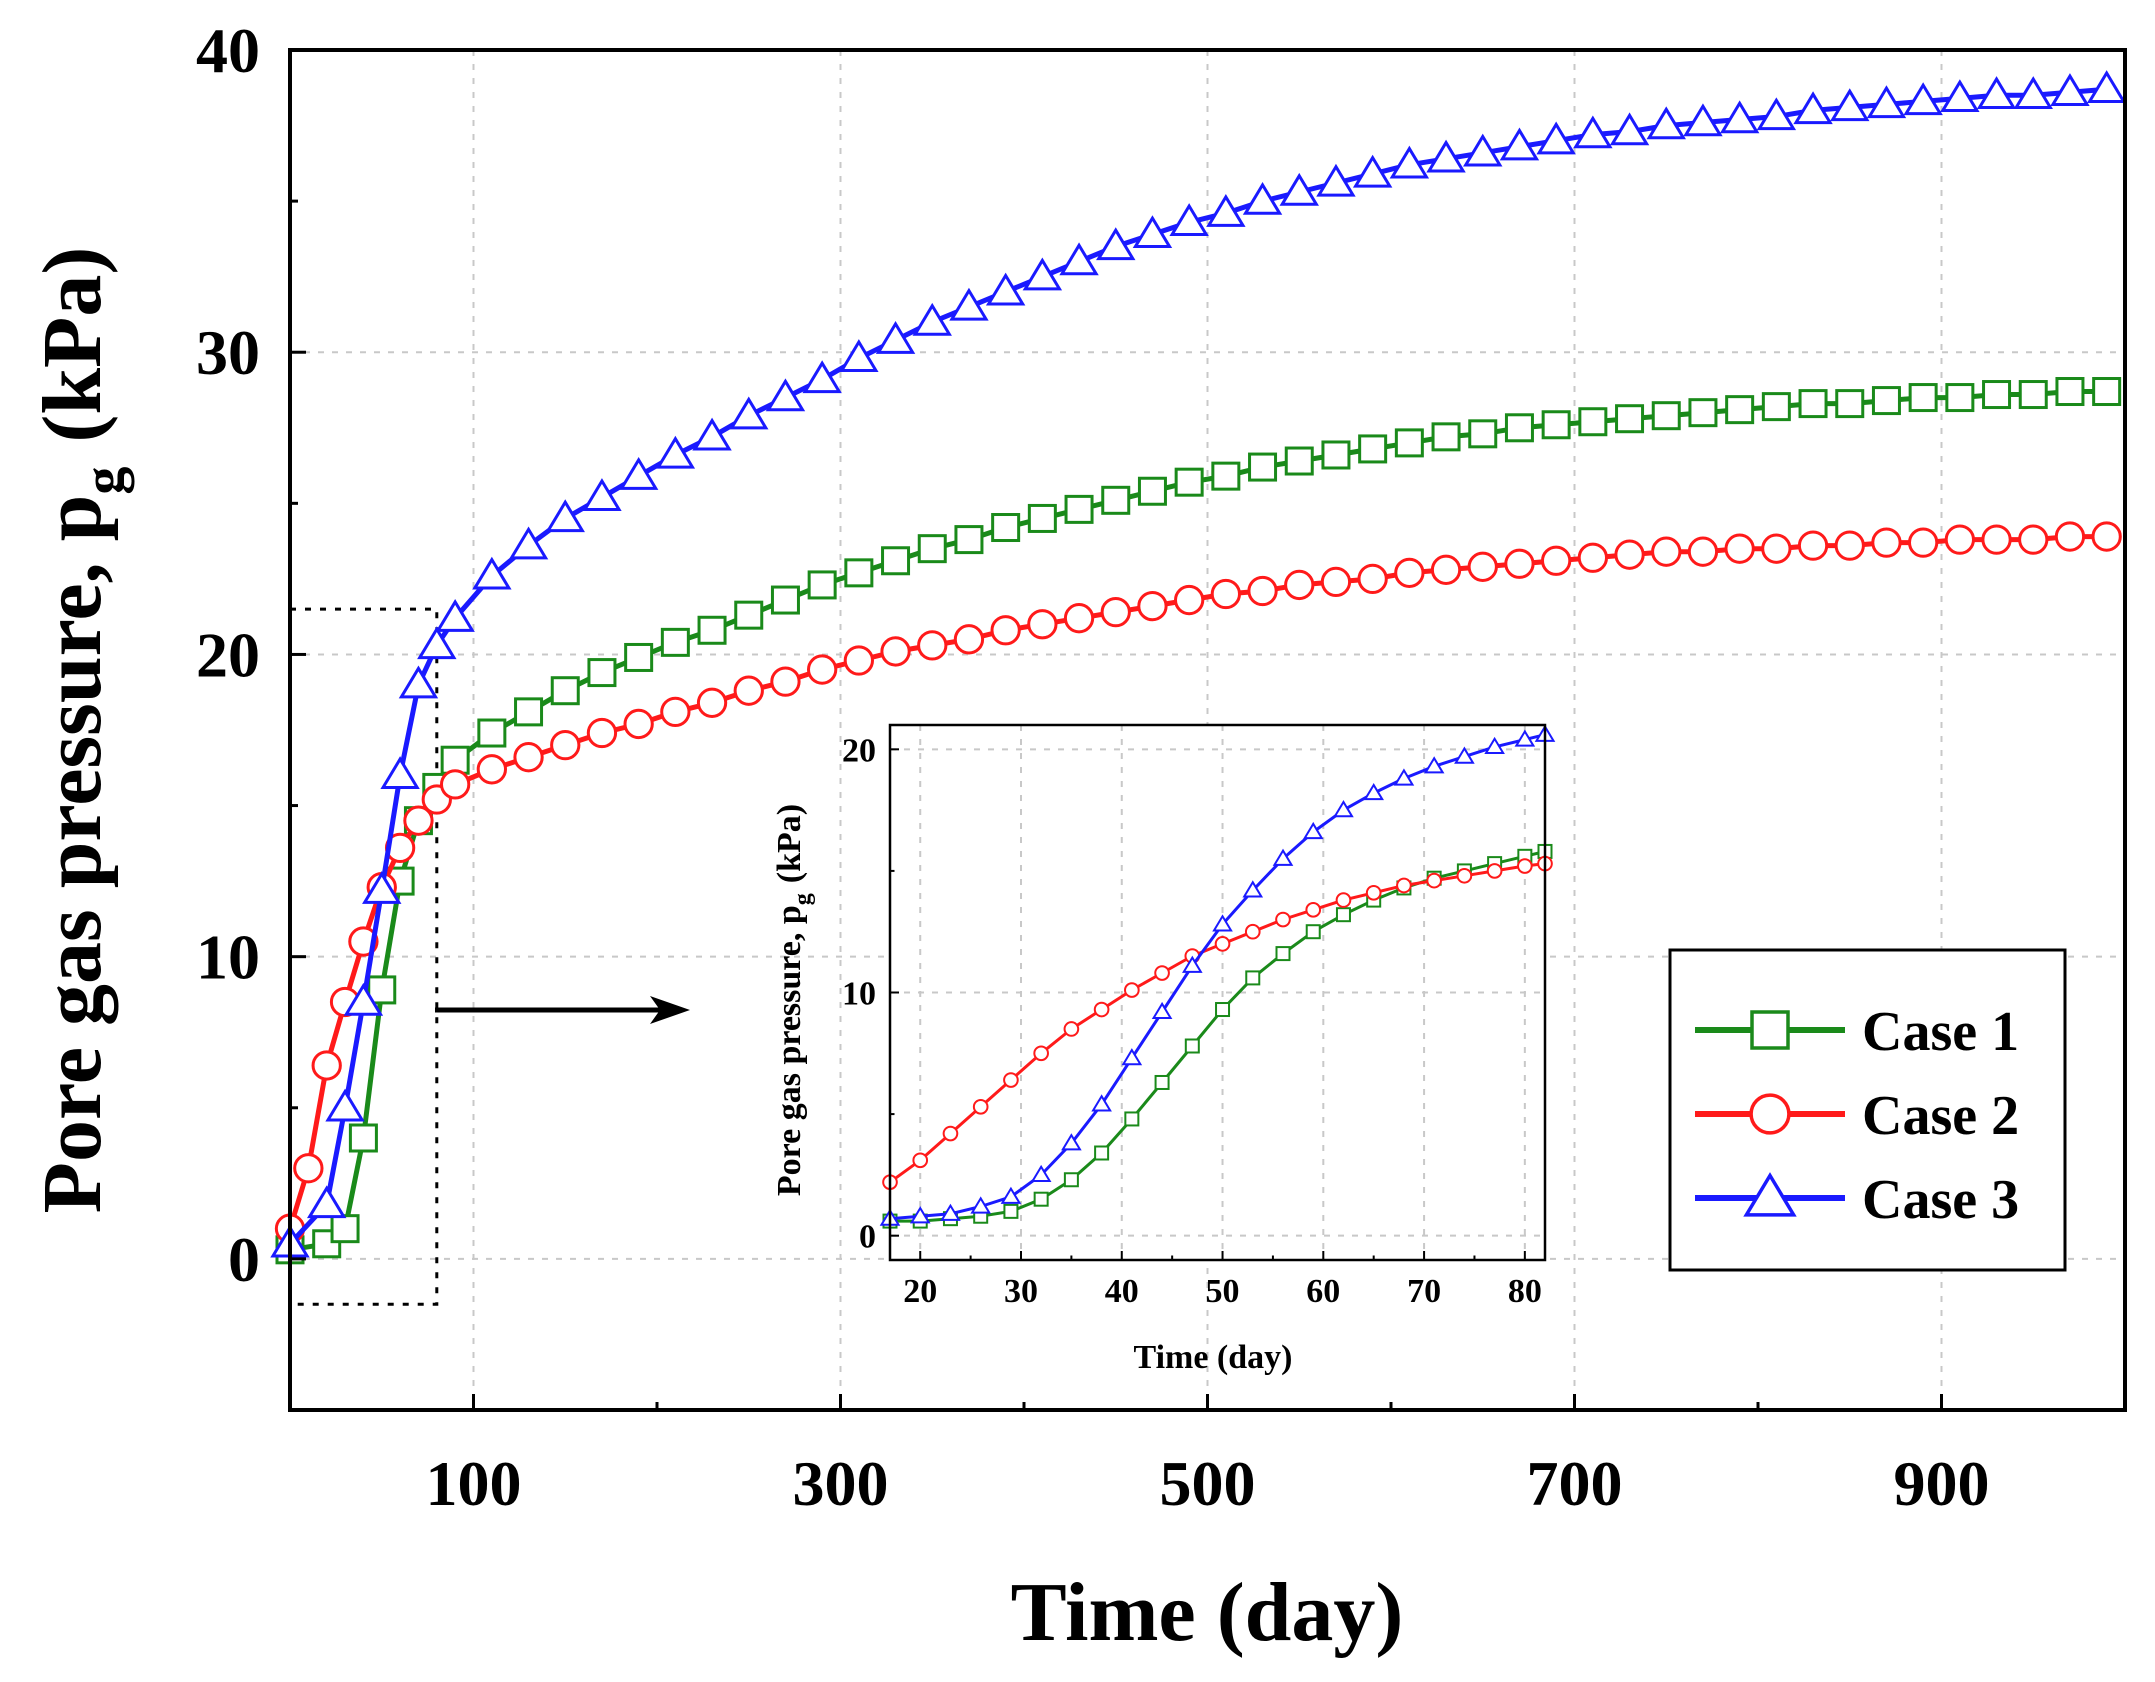  Describe the element at coordinates (1942, 1483) in the screenshot. I see `main-x-tick-label: 900` at that location.